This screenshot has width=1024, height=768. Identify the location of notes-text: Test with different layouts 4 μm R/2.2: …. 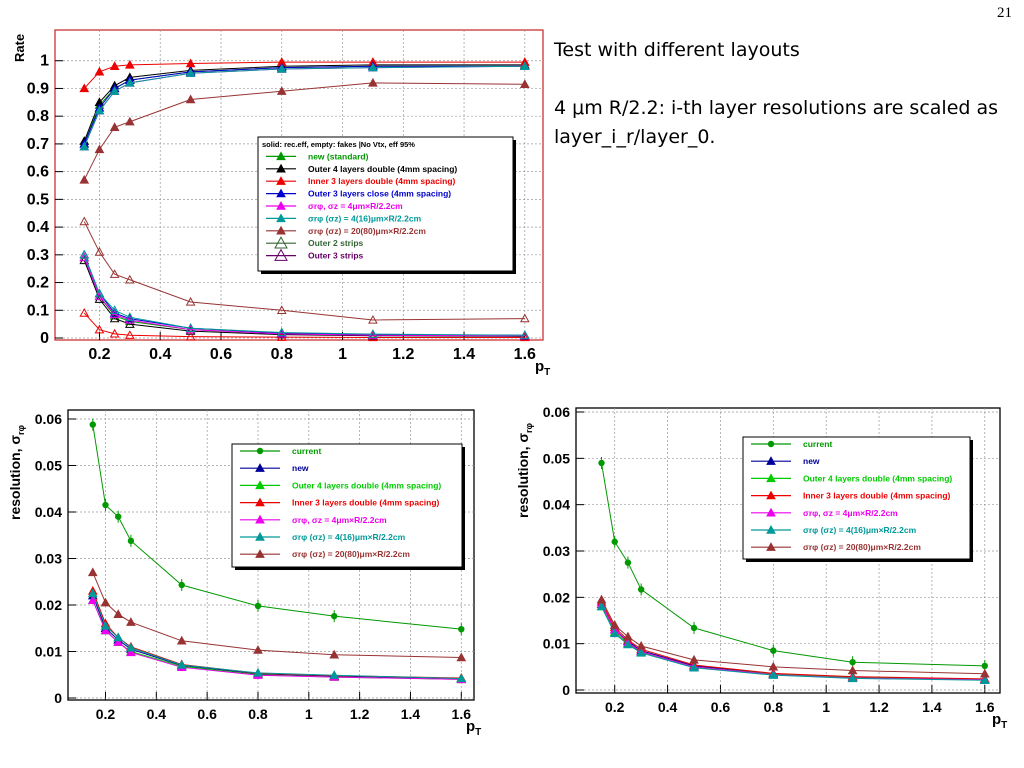
(784, 108).